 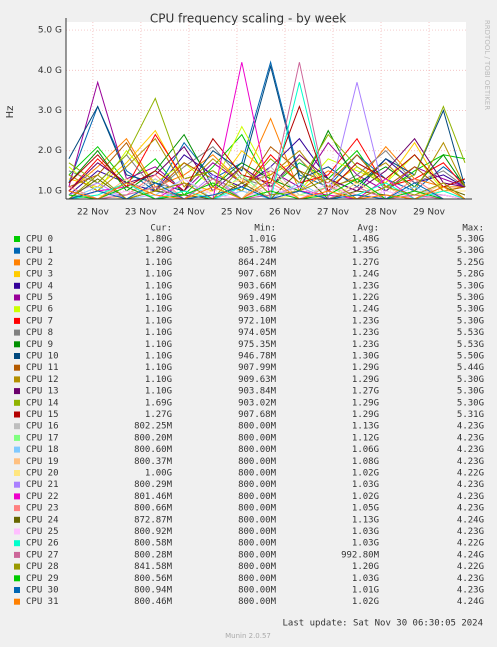 I want to click on stat-value: 992.80M, so click(x=360, y=555).